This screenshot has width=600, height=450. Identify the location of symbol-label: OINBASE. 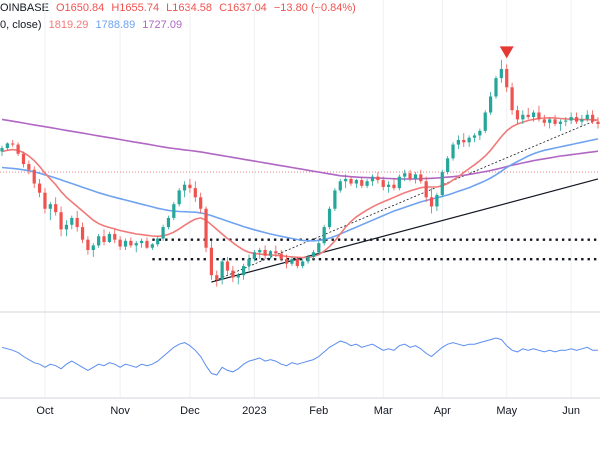
(24, 8).